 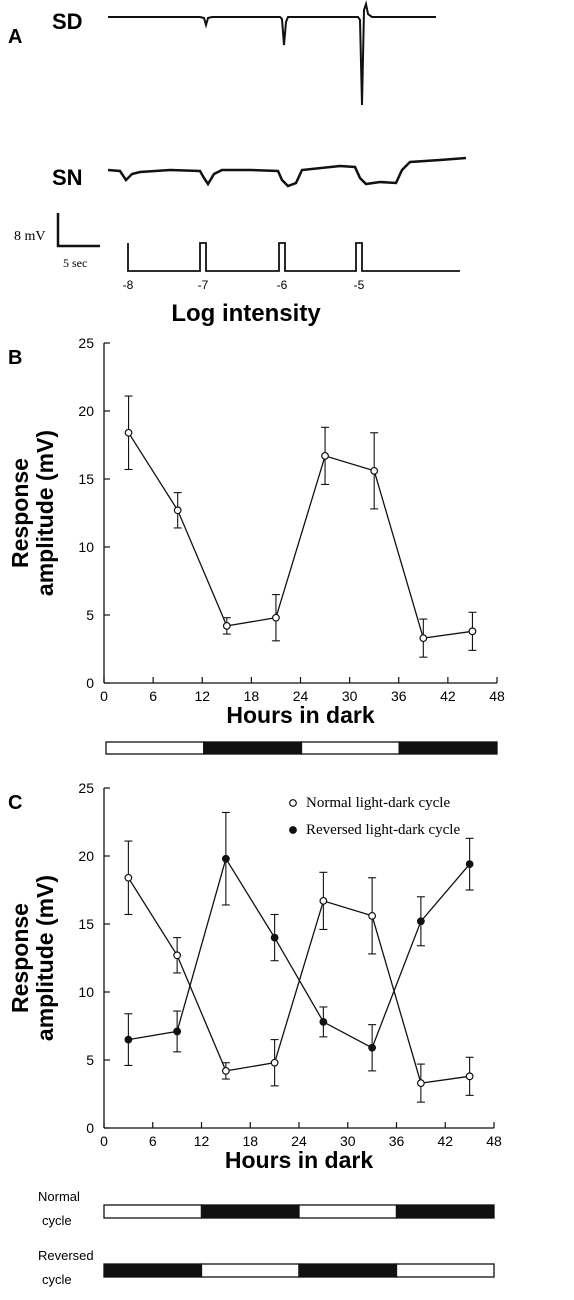 I want to click on stimulus-trace, so click(x=293, y=257).